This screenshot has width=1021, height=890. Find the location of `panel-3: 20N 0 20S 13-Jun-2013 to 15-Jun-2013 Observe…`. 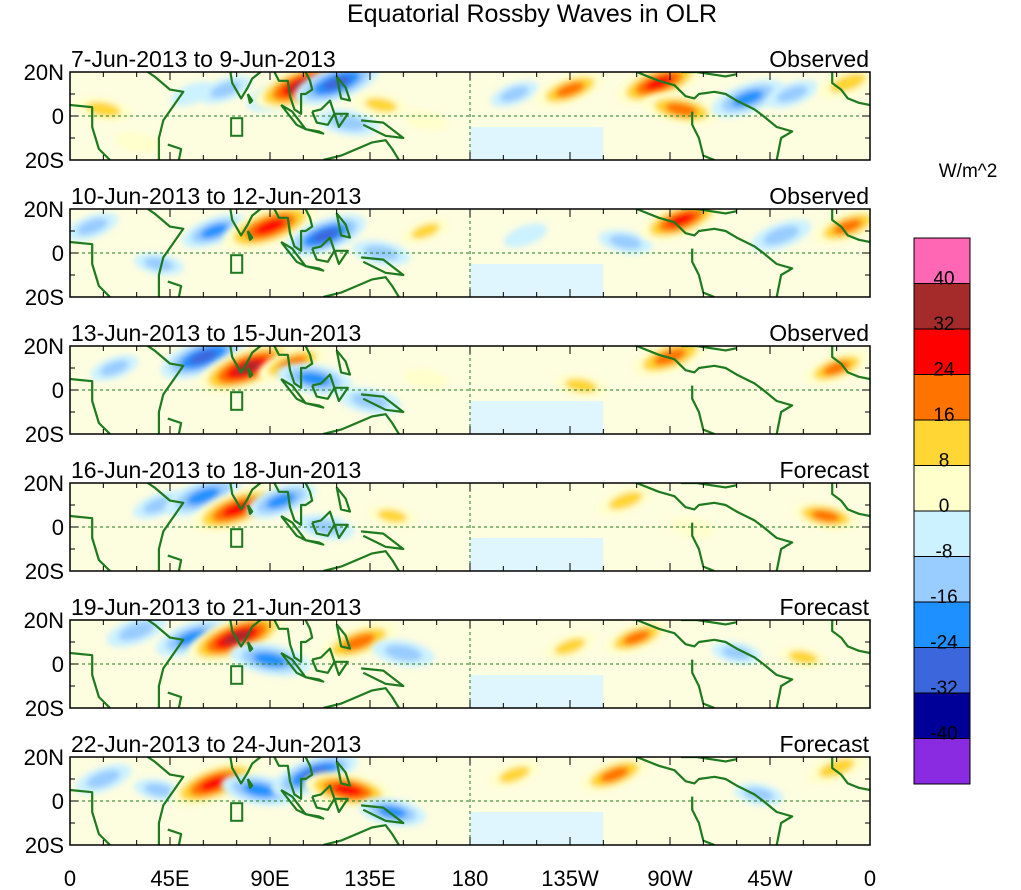

panel-3: 20N 0 20S 13-Jun-2013 to 15-Jun-2013 Observe… is located at coordinates (447, 383).